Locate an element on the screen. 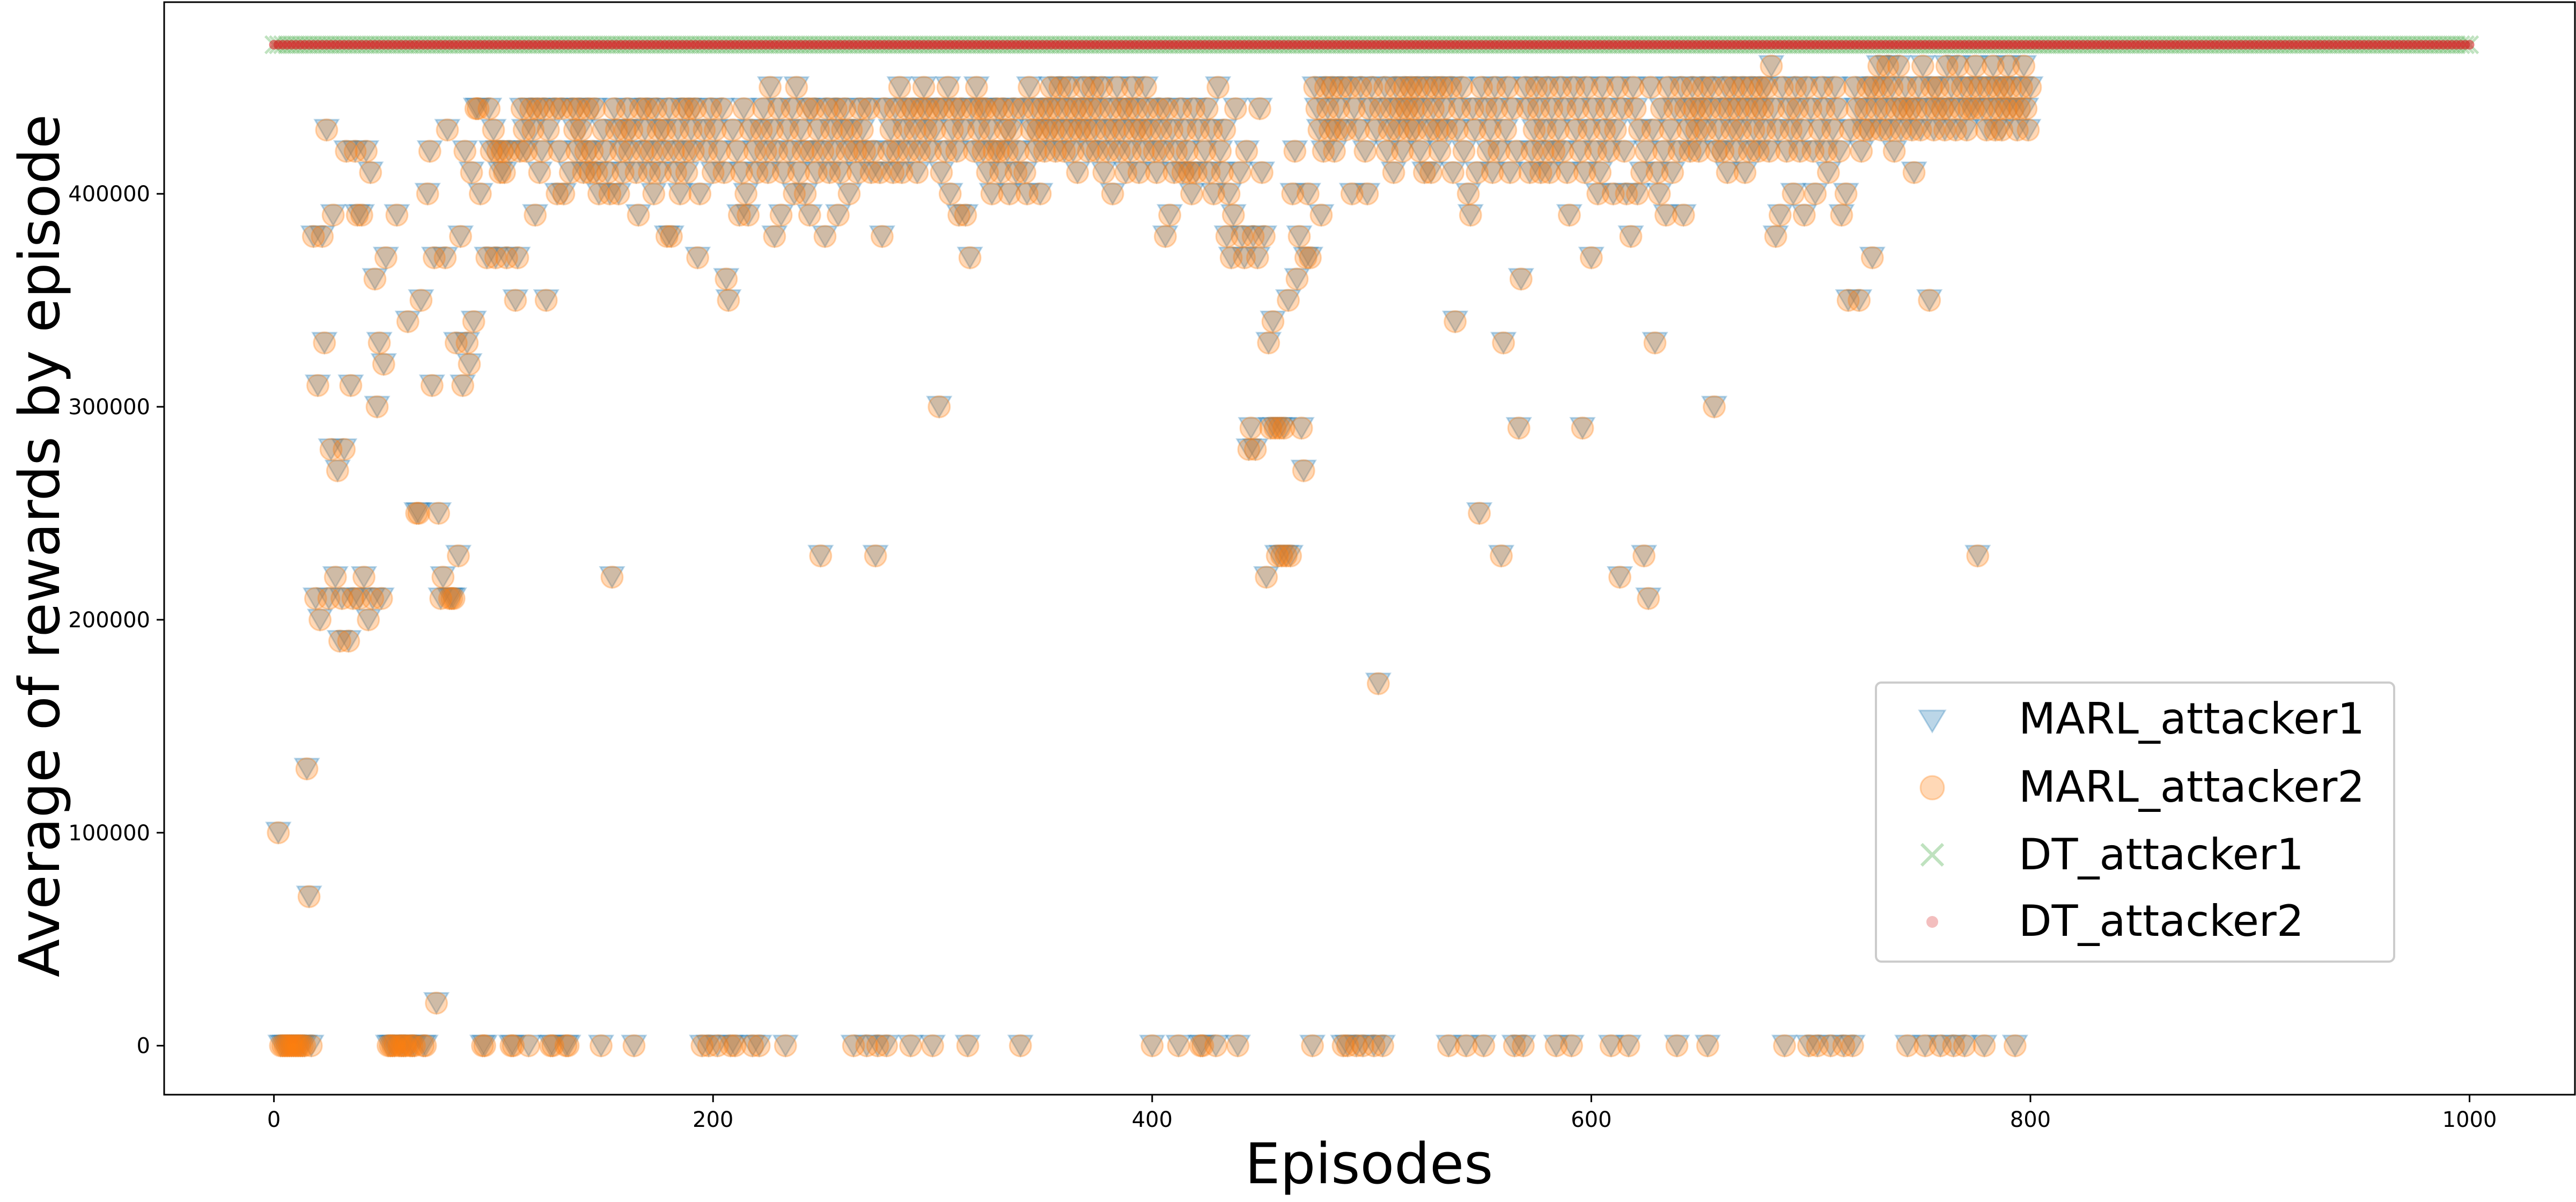  legend-label-marl-attacker1: MARL_attacker1 is located at coordinates (2192, 719).